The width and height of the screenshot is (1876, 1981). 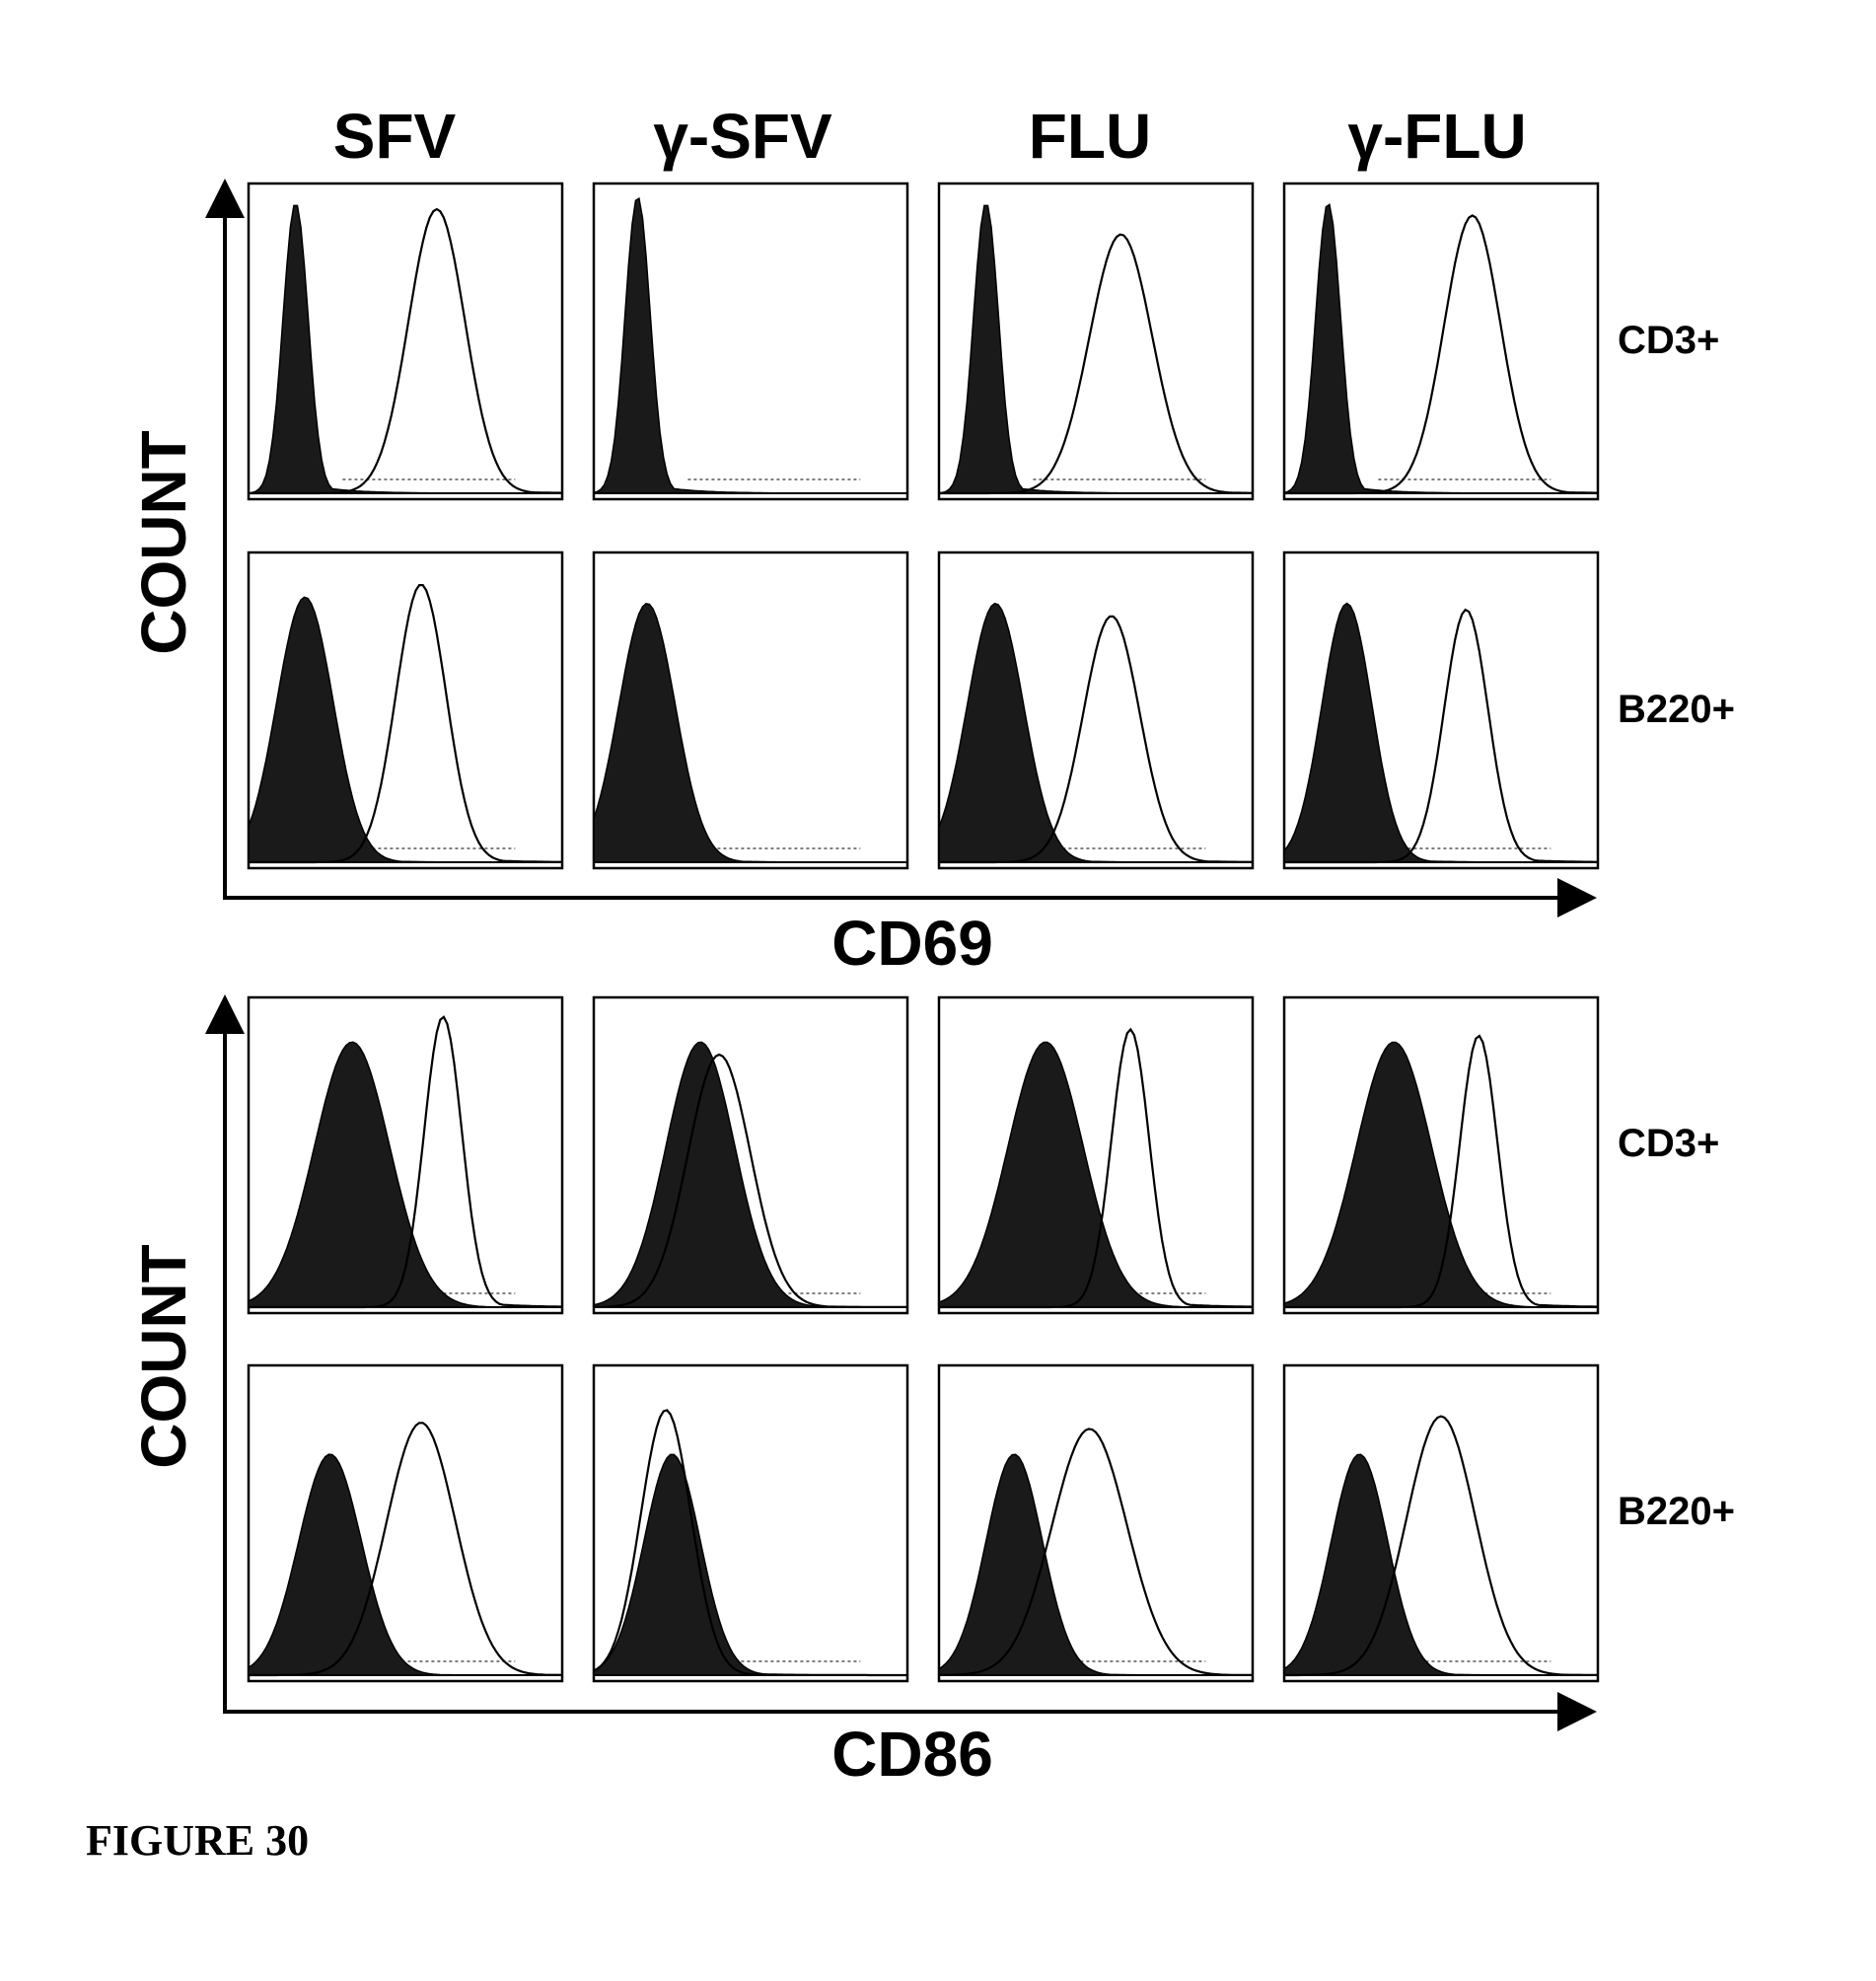 I want to click on cd69-panel-b220-gamma-sfv, so click(x=750, y=710).